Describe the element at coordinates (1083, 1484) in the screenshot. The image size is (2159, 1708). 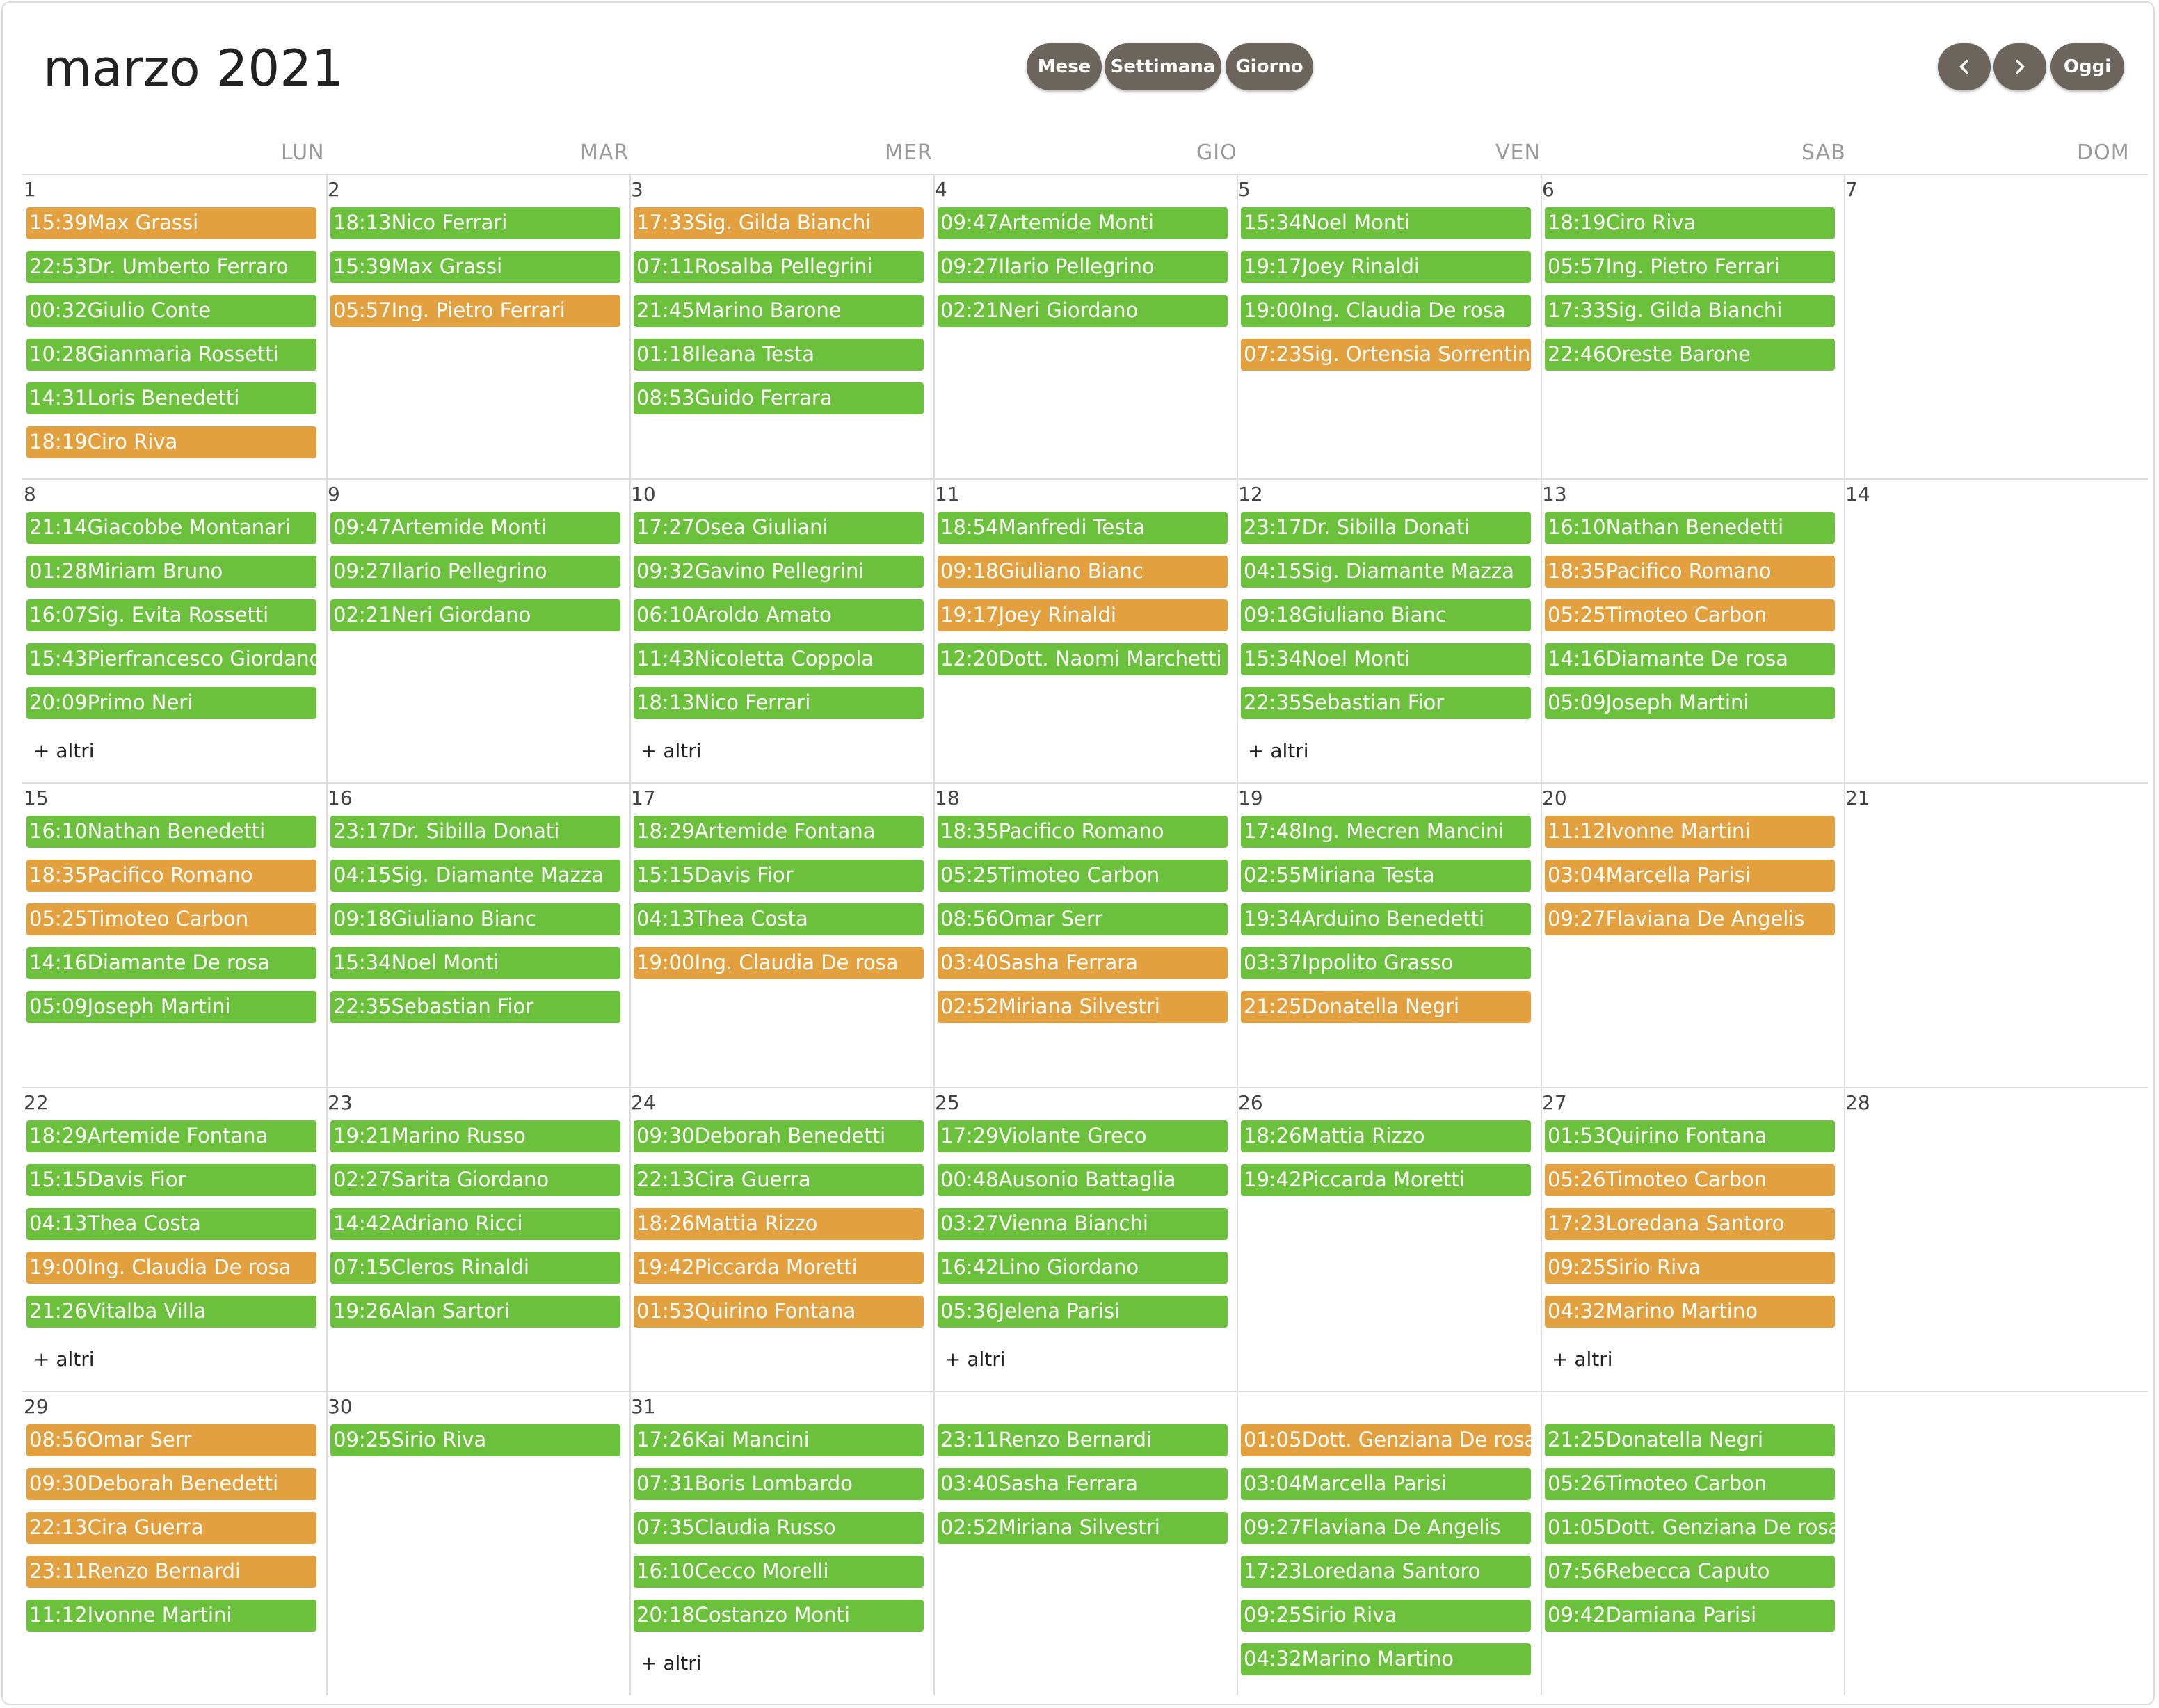
I see `calendar-event: 03:40Sasha Ferrara` at that location.